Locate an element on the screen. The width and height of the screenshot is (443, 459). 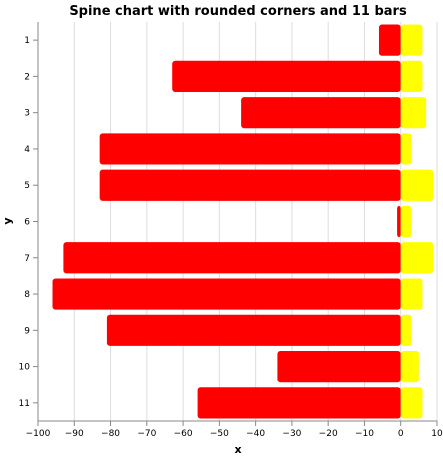
x-tick-label-0: −100 is located at coordinates (38, 434).